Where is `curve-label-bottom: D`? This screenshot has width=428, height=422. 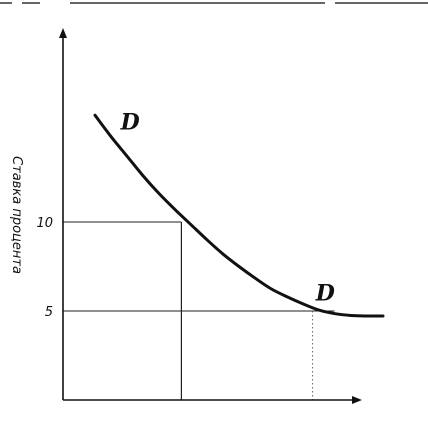 curve-label-bottom: D is located at coordinates (325, 293).